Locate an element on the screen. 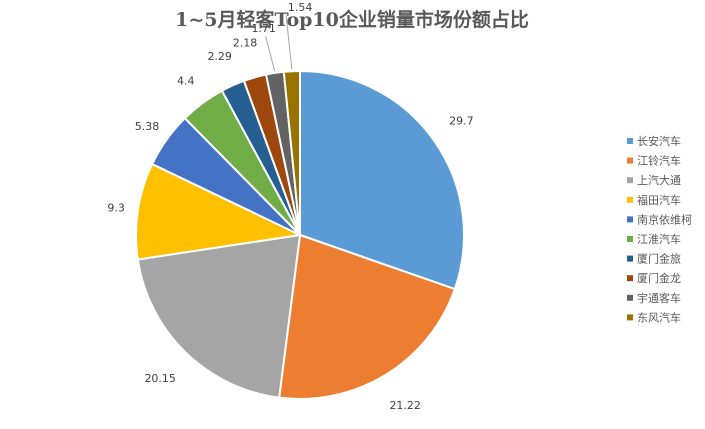 This screenshot has width=705, height=429. data-label: 1.54 is located at coordinates (300, 7).